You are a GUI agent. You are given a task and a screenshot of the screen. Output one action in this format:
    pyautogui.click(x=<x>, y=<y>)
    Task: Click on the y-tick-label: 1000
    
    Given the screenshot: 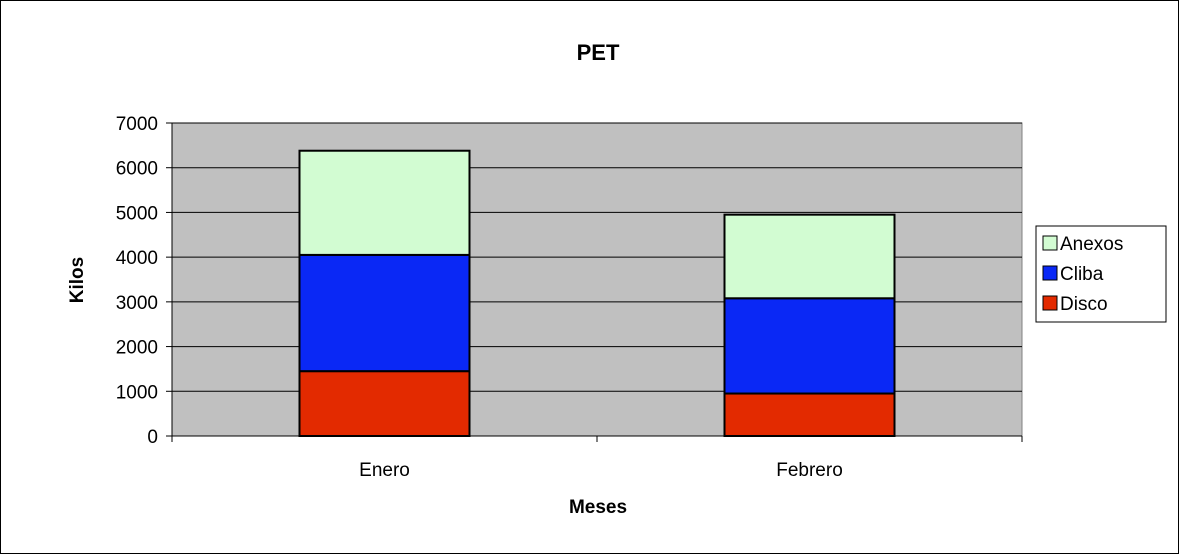 What is the action you would take?
    pyautogui.click(x=137, y=392)
    